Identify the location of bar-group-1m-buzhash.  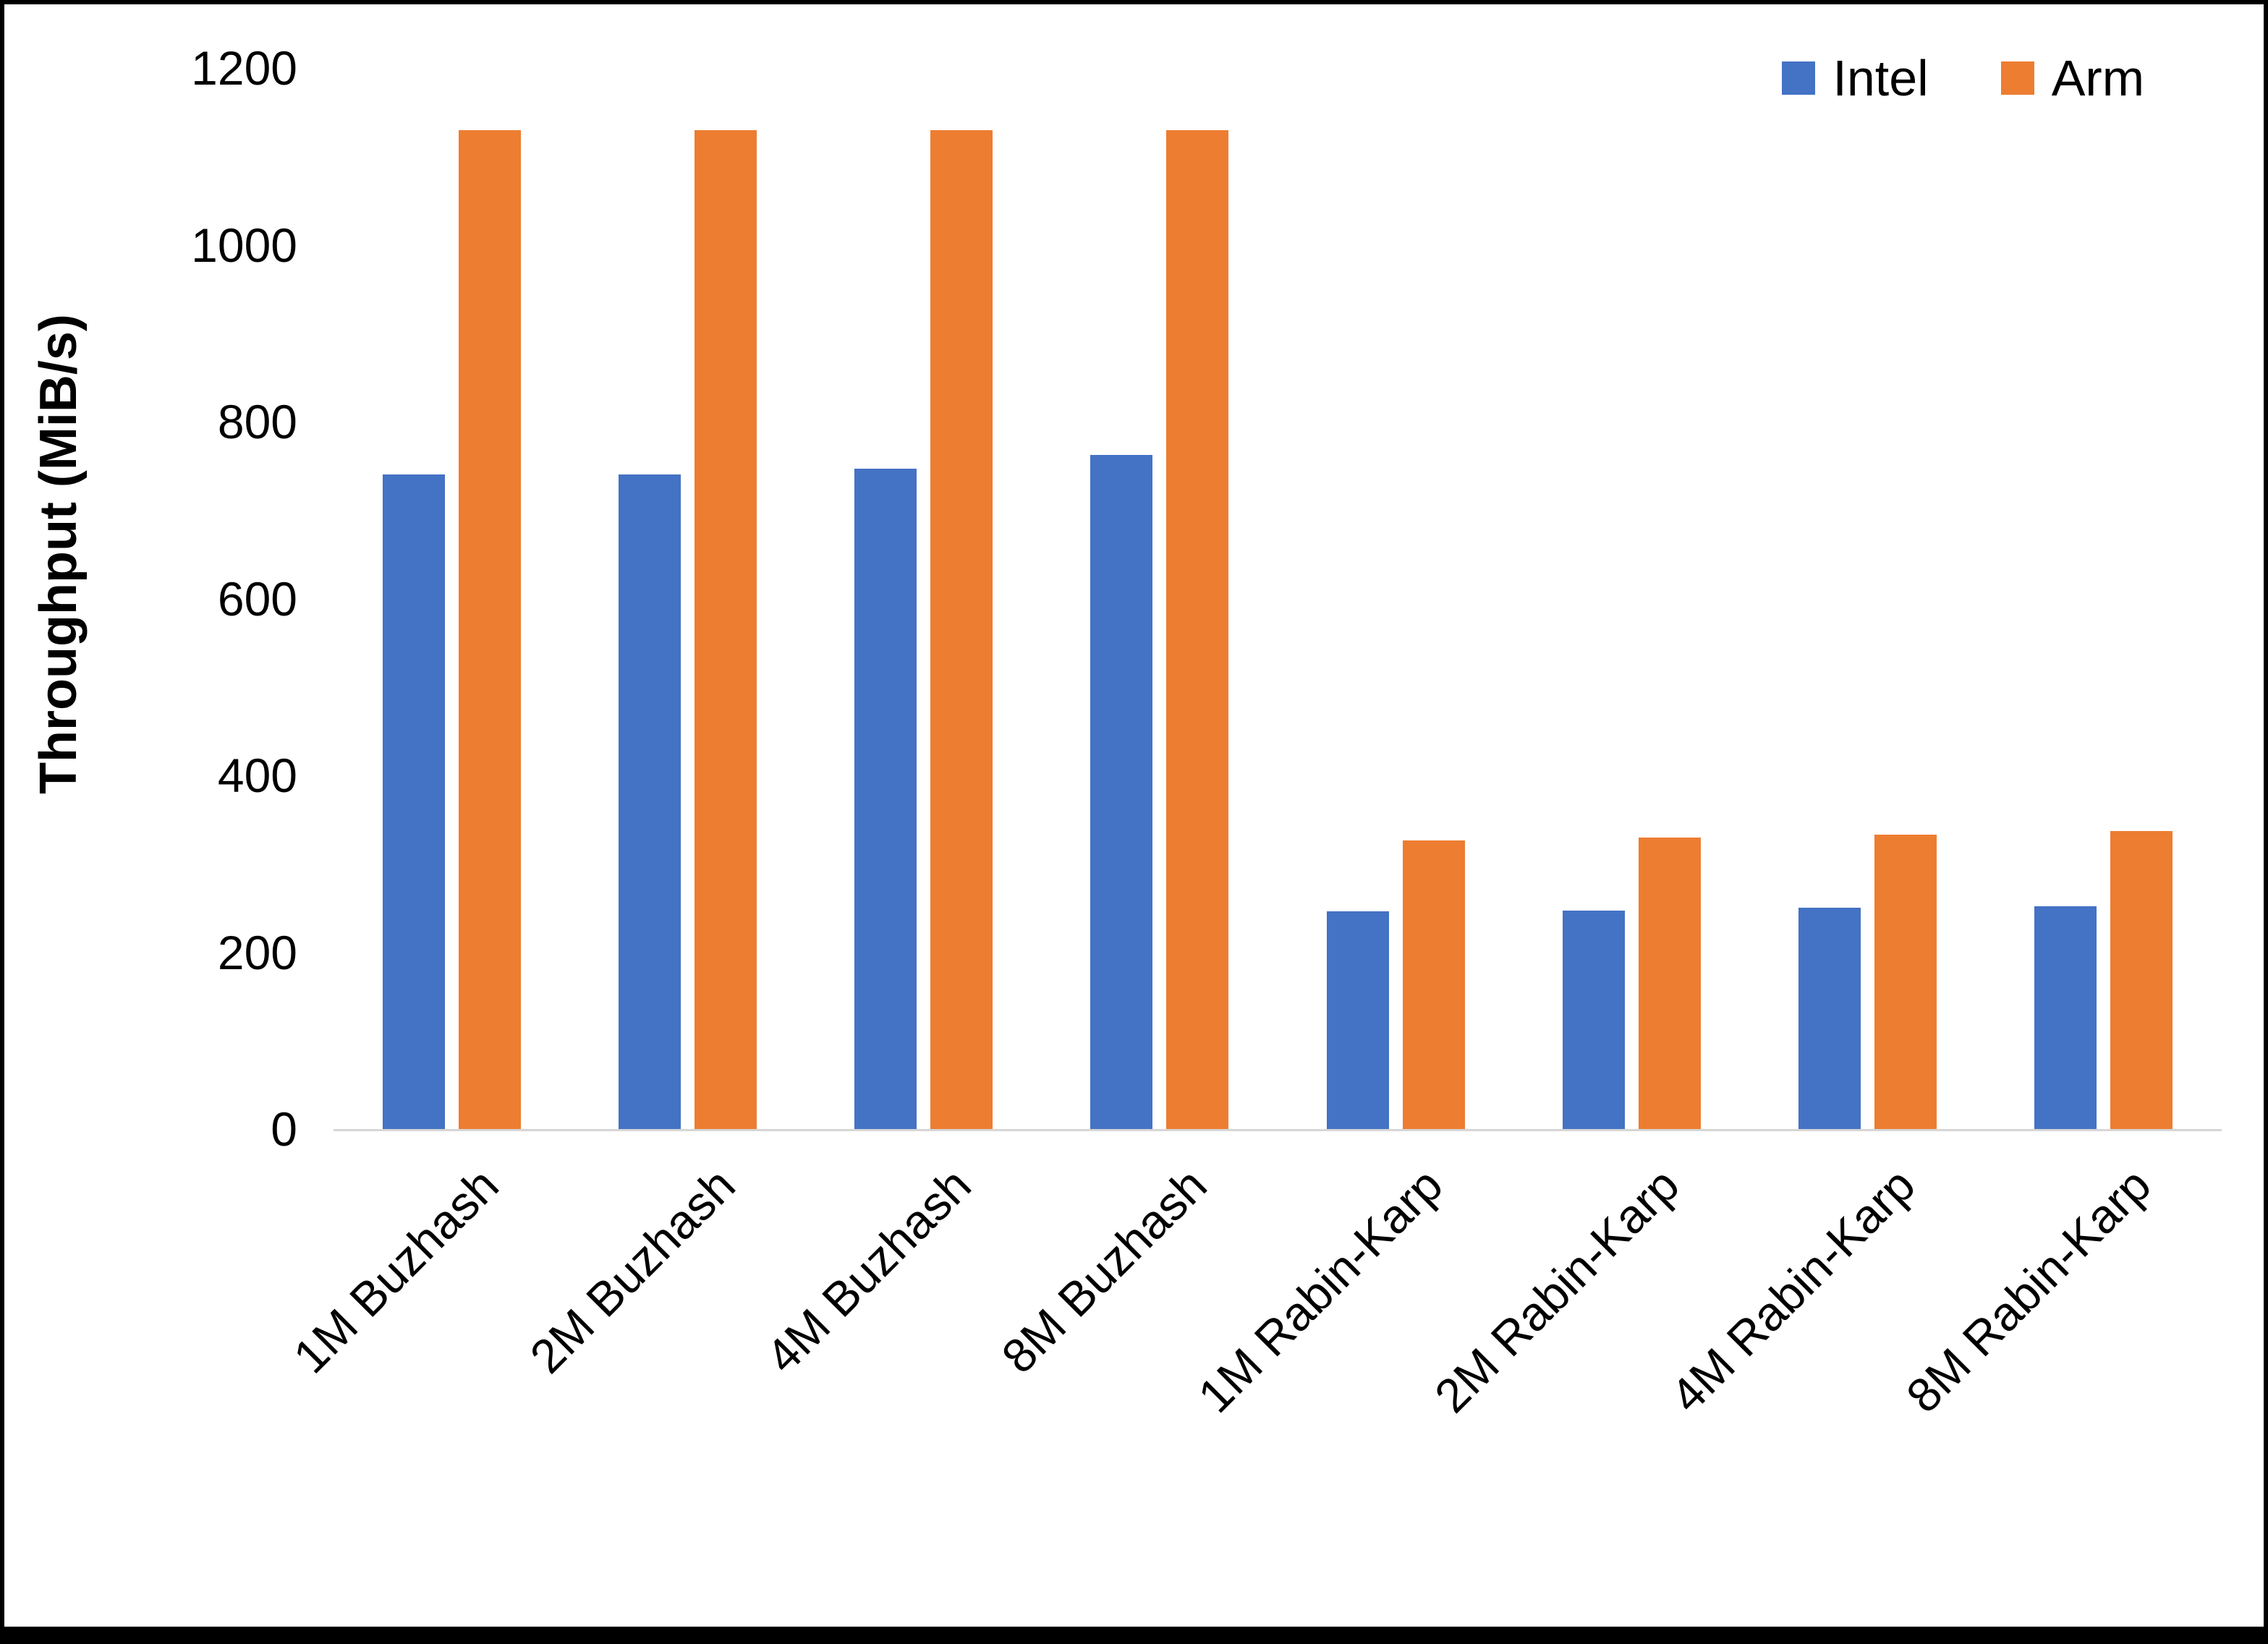
(452, 598).